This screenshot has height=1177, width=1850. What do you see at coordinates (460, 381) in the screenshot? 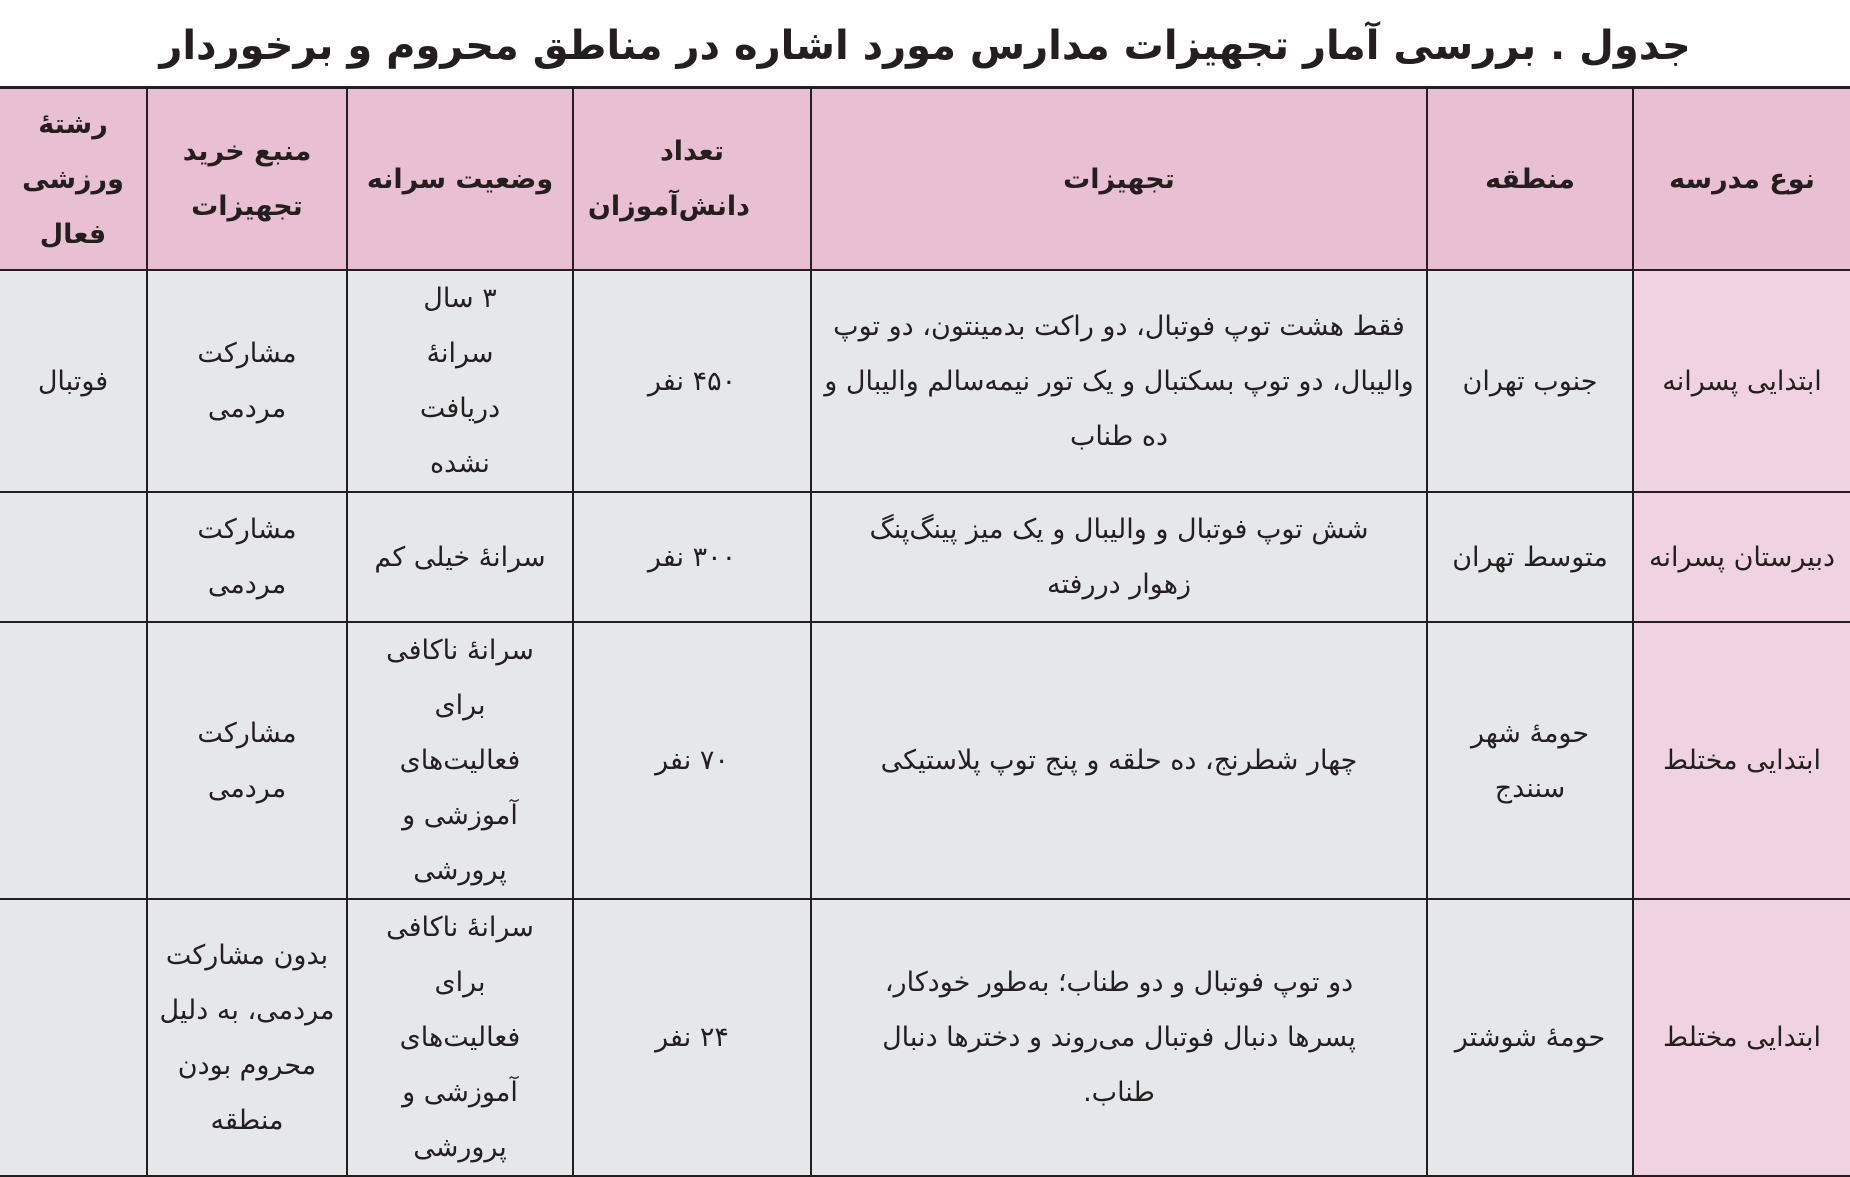
I see `cell-budget-status: ۳ سال سرانهٔ دریافت نشده` at bounding box center [460, 381].